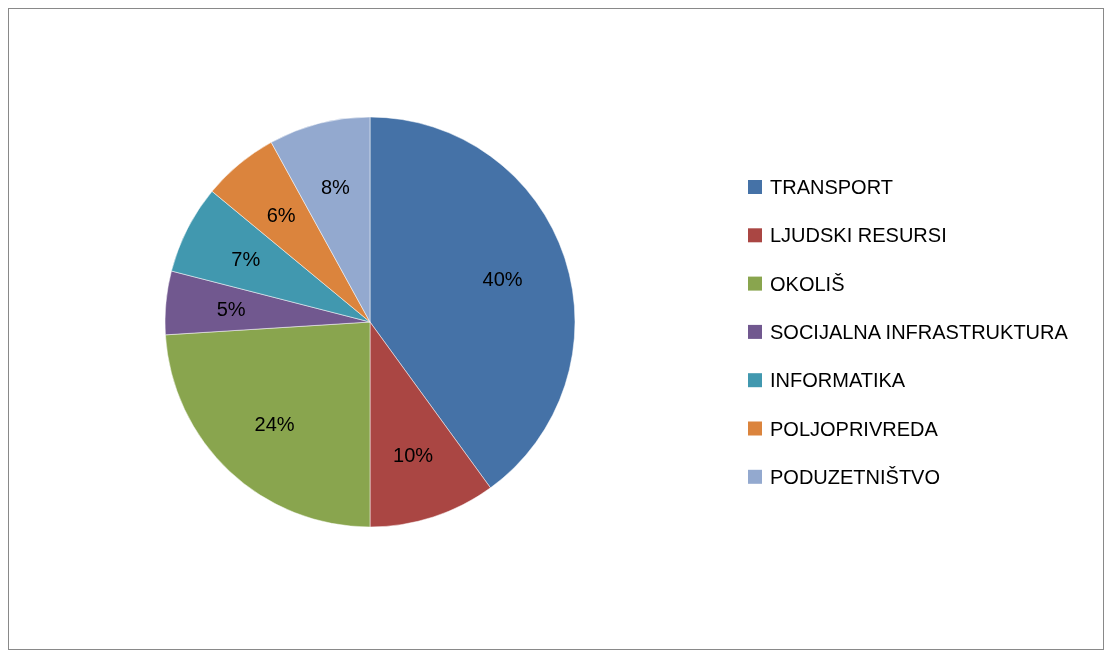 This screenshot has width=1104, height=650. What do you see at coordinates (502, 278) in the screenshot?
I see `data-label: 40%` at bounding box center [502, 278].